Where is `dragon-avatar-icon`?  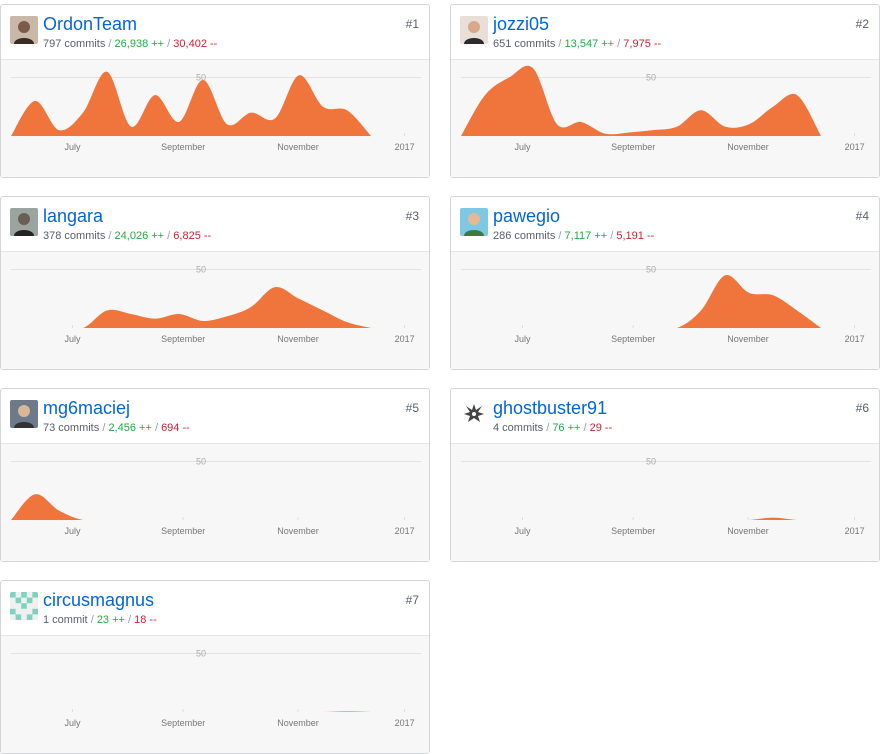
dragon-avatar-icon is located at coordinates (474, 414).